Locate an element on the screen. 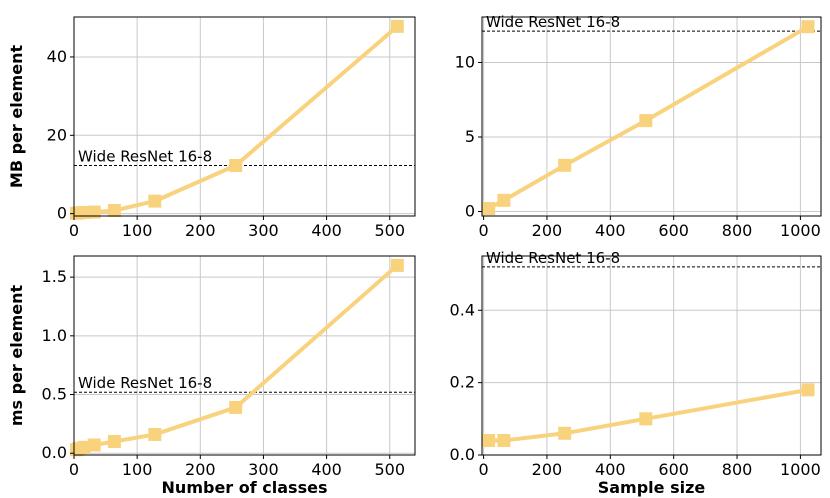 The image size is (830, 498). y-axis-title: MB per element is located at coordinates (16, 117).